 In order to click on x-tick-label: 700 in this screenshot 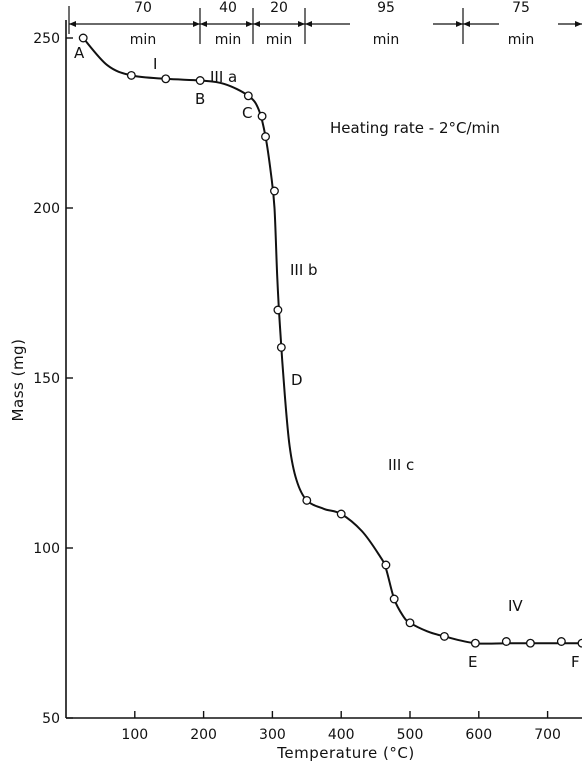, I will do `click(547, 735)`.